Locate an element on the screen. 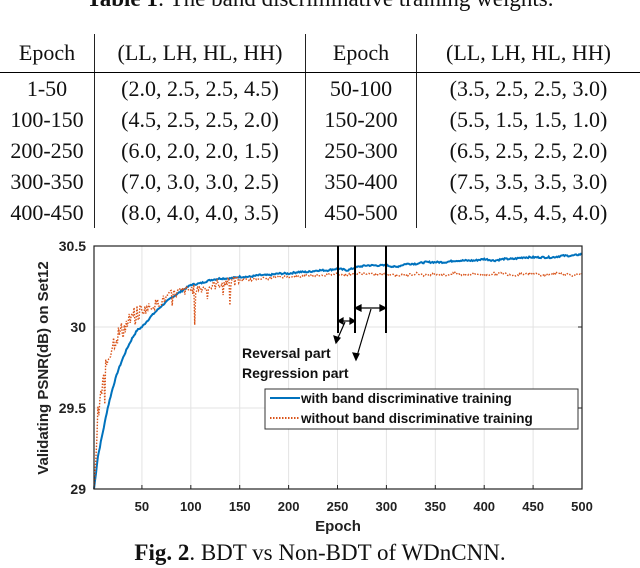 This screenshot has width=640, height=568. annotation-regression: Regression part is located at coordinates (295, 373).